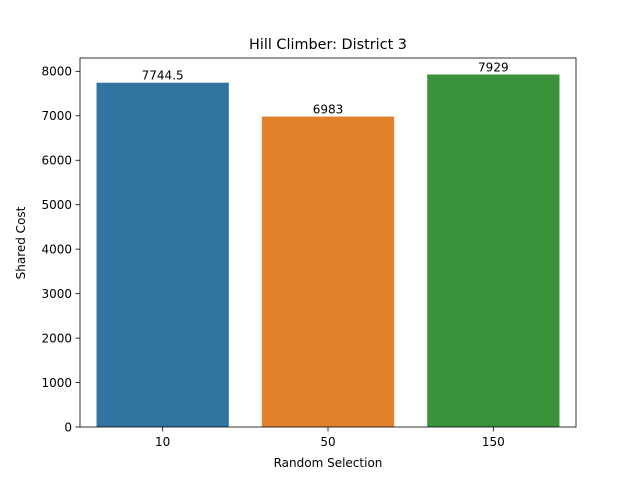  What do you see at coordinates (56, 116) in the screenshot?
I see `y-tick-label-7000: 7000` at bounding box center [56, 116].